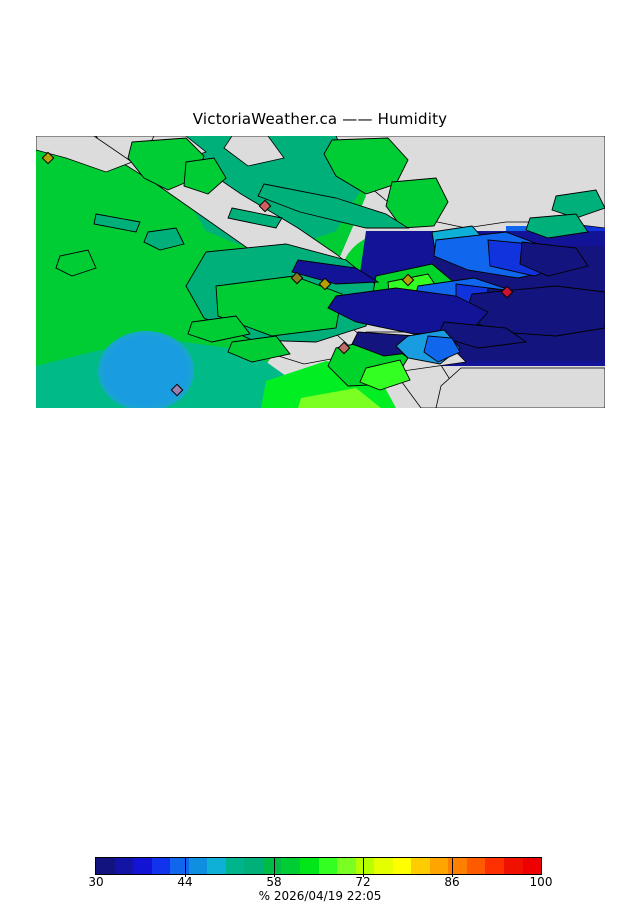 The height and width of the screenshot is (903, 640). What do you see at coordinates (320, 882) in the screenshot?
I see `colorbar-tick-labels: 30 44 58 72 86 100` at bounding box center [320, 882].